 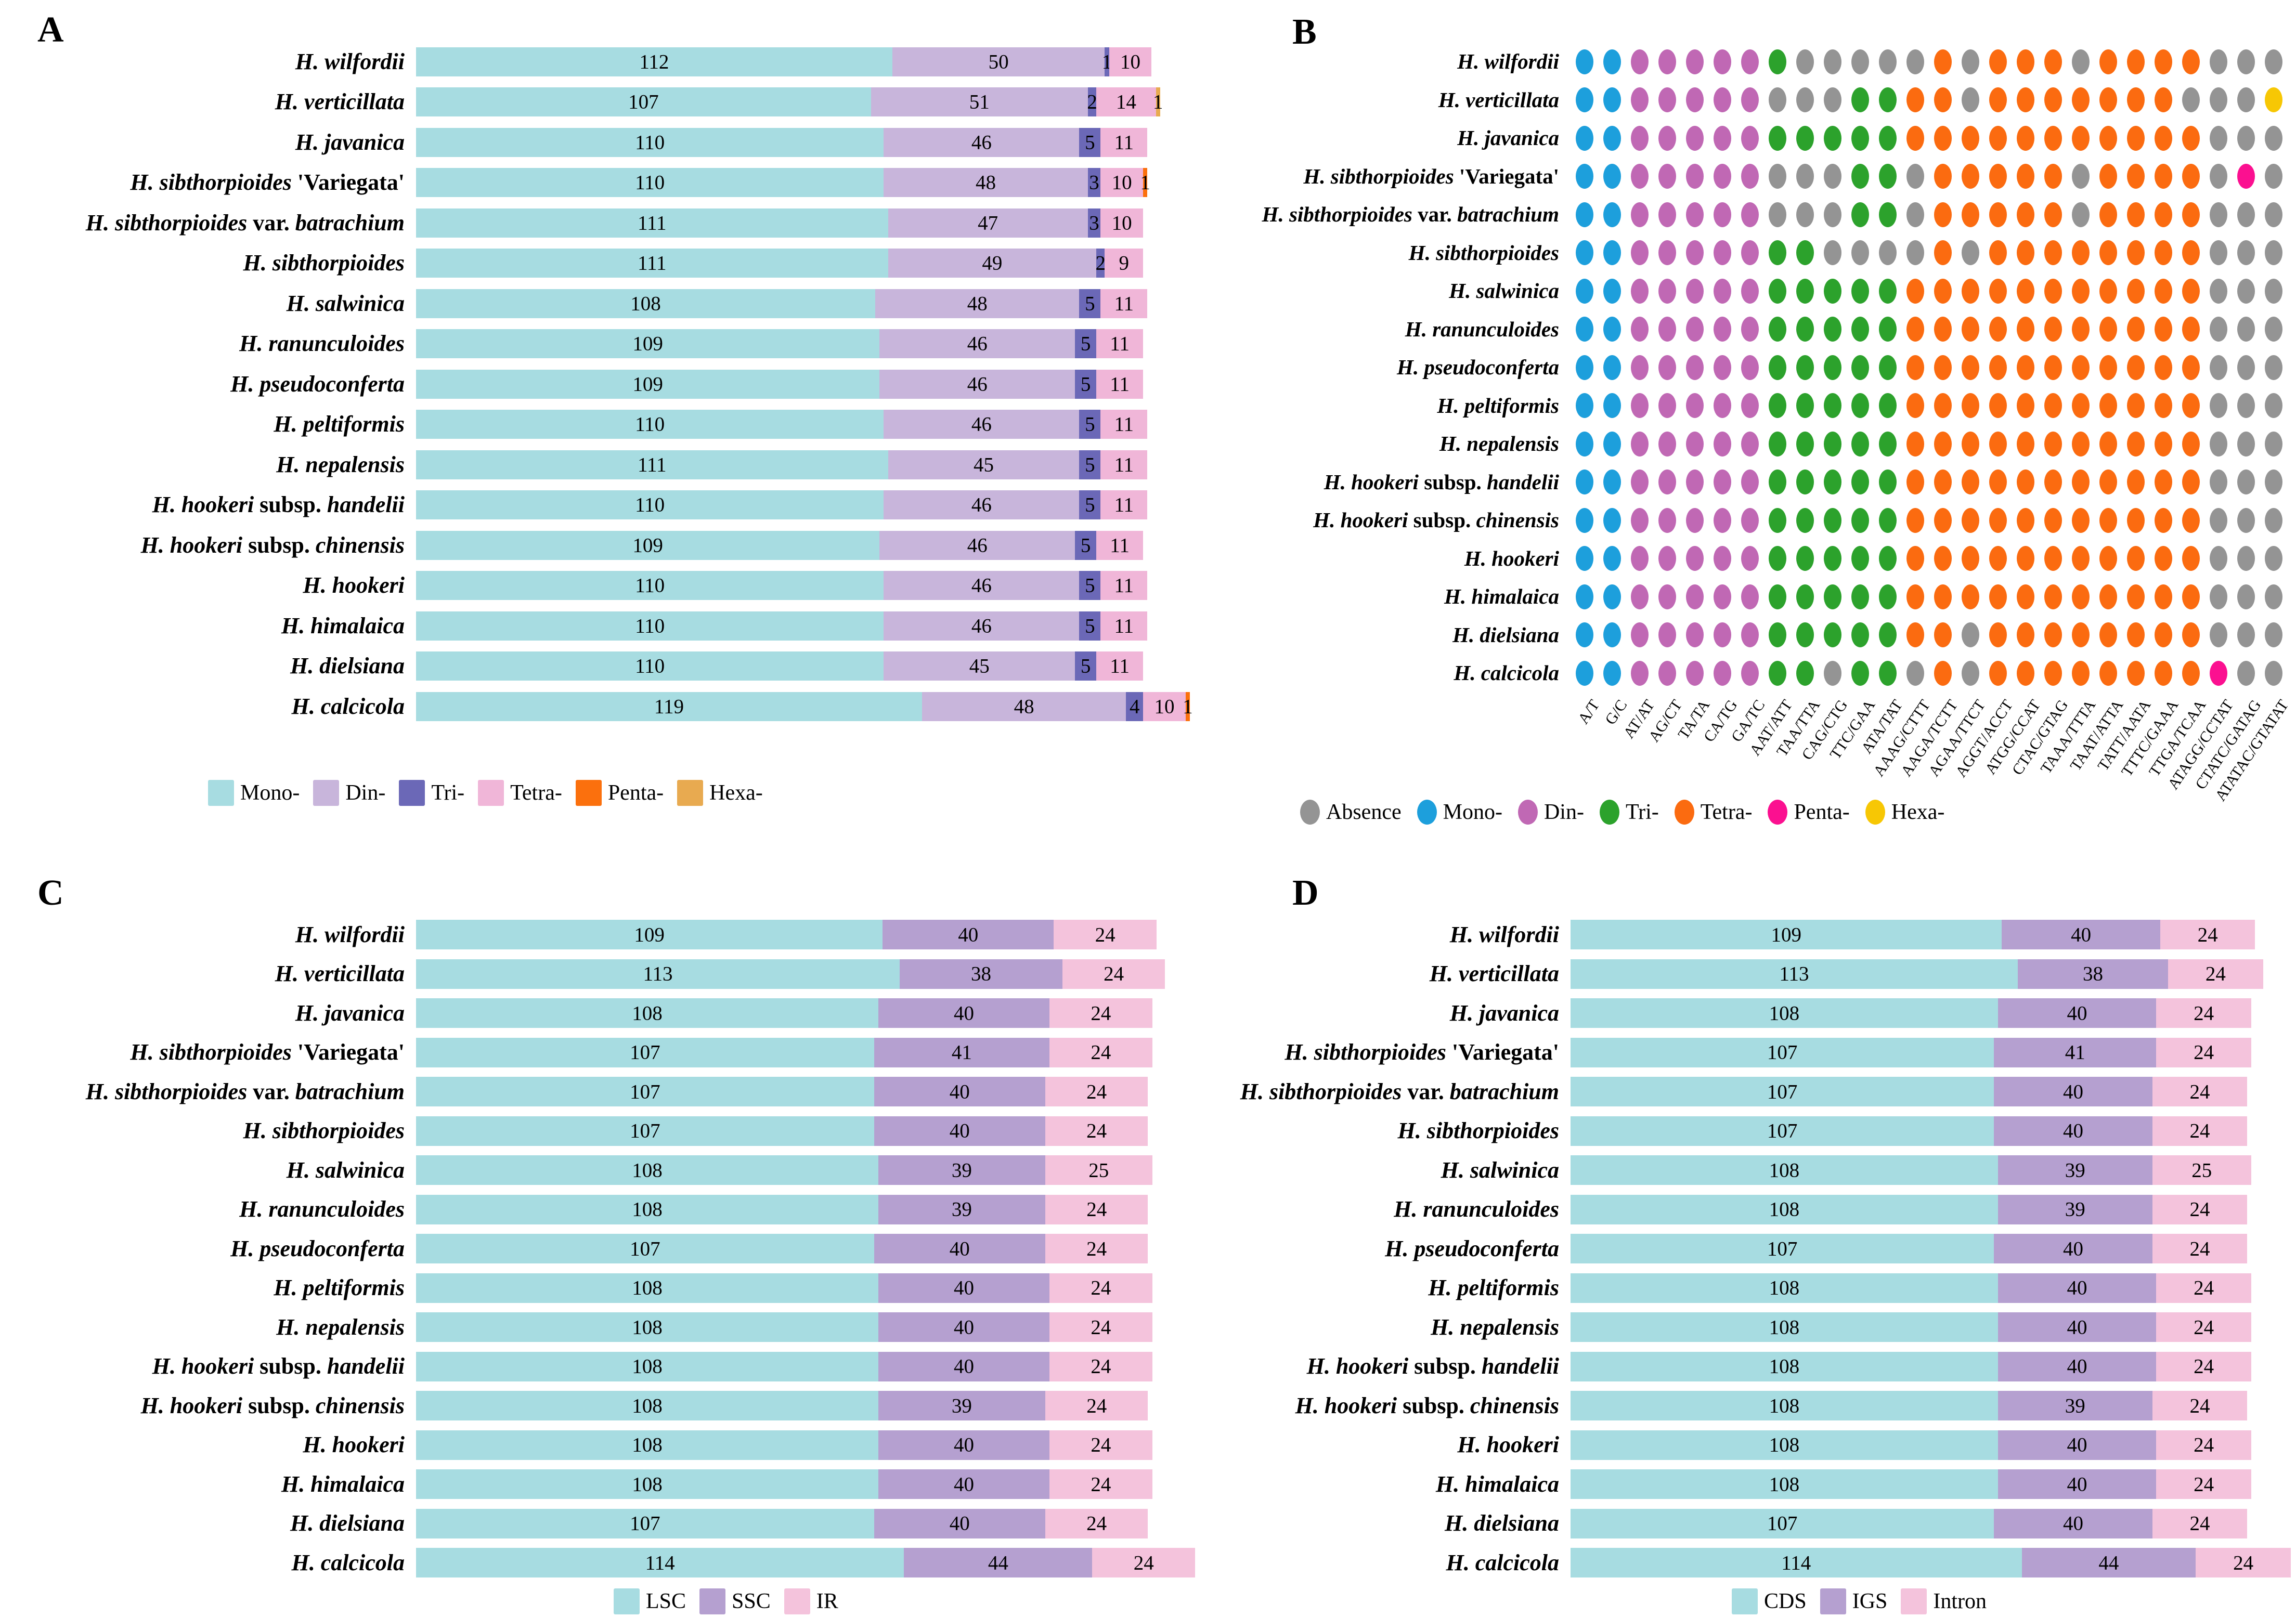 What do you see at coordinates (650, 586) in the screenshot?
I see `bar-segment-mono: 110` at bounding box center [650, 586].